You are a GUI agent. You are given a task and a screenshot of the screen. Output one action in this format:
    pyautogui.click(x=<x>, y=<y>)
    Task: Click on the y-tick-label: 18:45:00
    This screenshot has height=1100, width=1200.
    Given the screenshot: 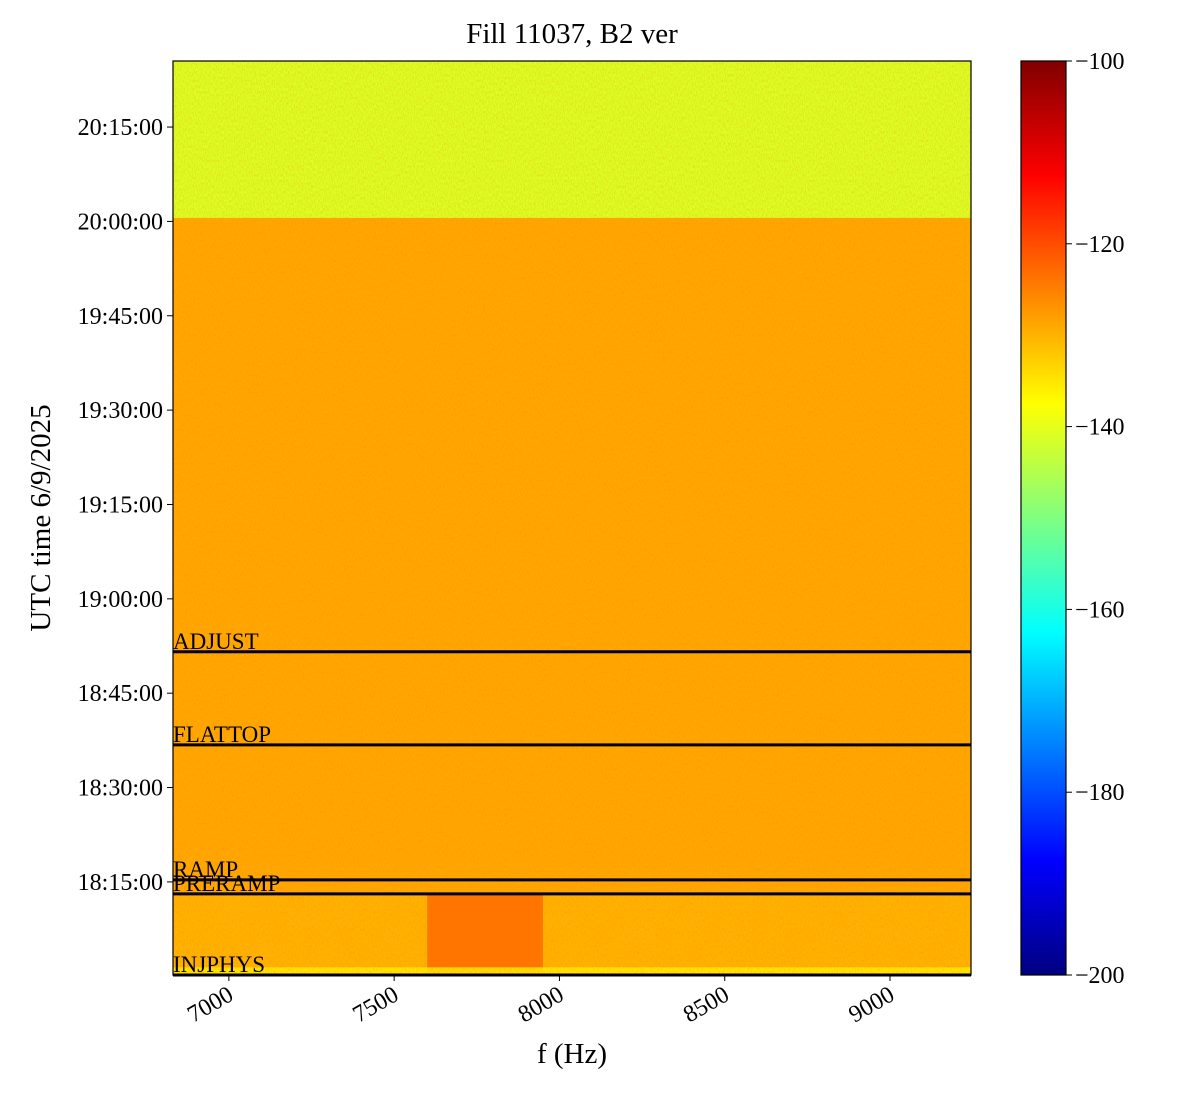 What is the action you would take?
    pyautogui.click(x=120, y=694)
    